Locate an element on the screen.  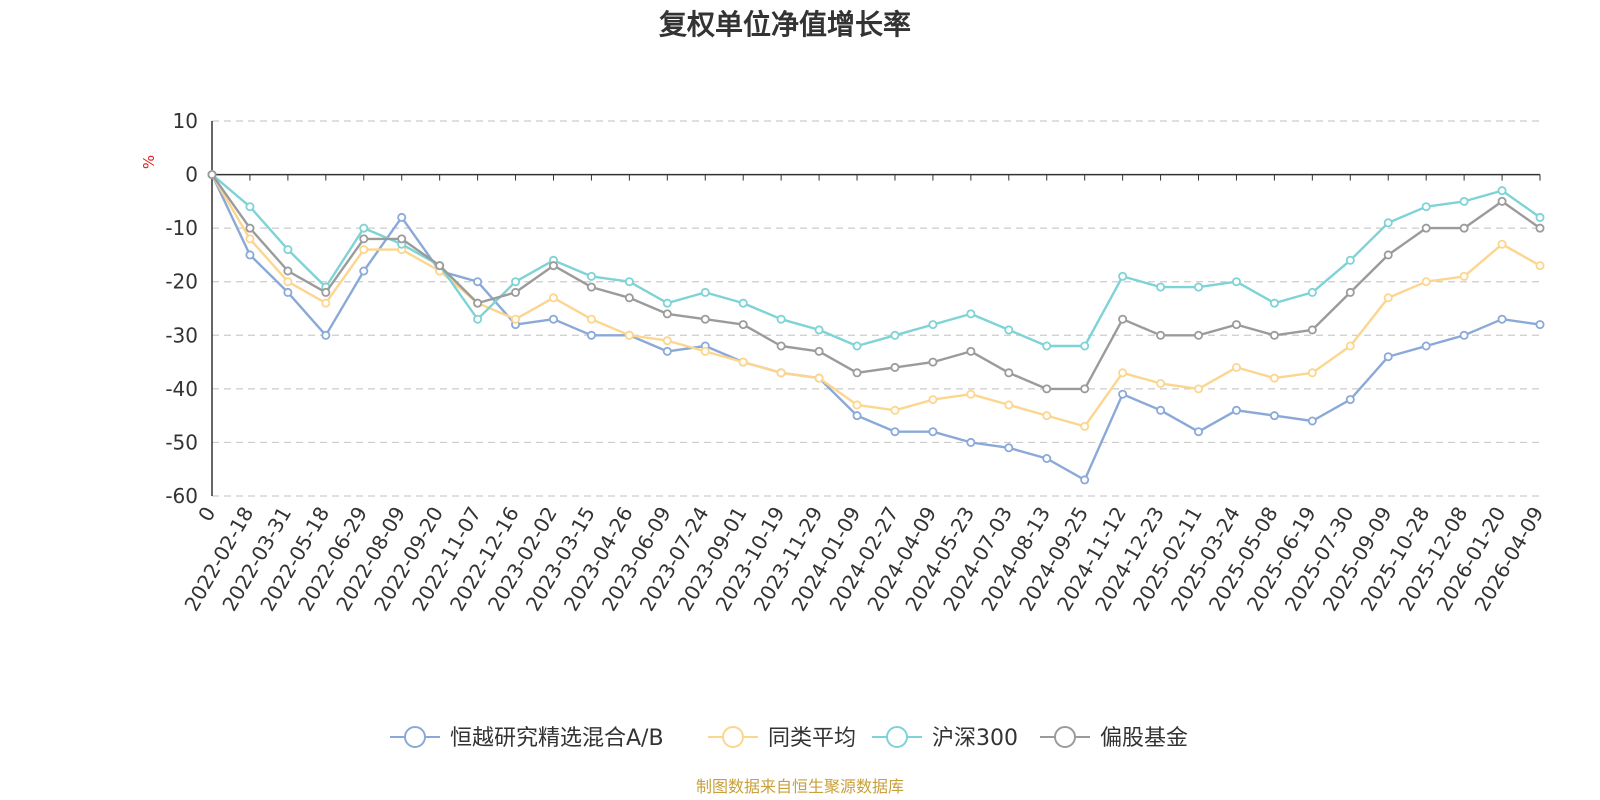
y-tick-label: 10 is located at coordinates (185, 121).